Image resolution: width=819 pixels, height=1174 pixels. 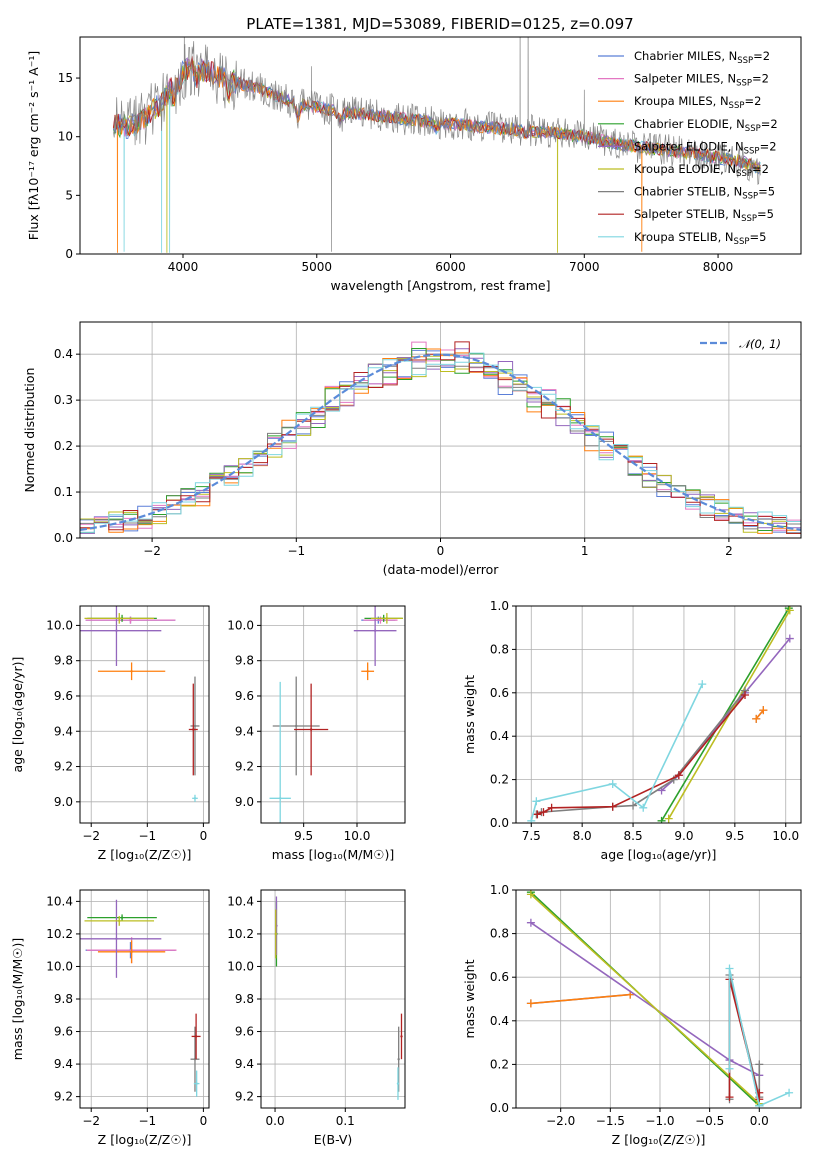 What do you see at coordinates (499, 606) in the screenshot?
I see `y-tick-label: 1.0` at bounding box center [499, 606].